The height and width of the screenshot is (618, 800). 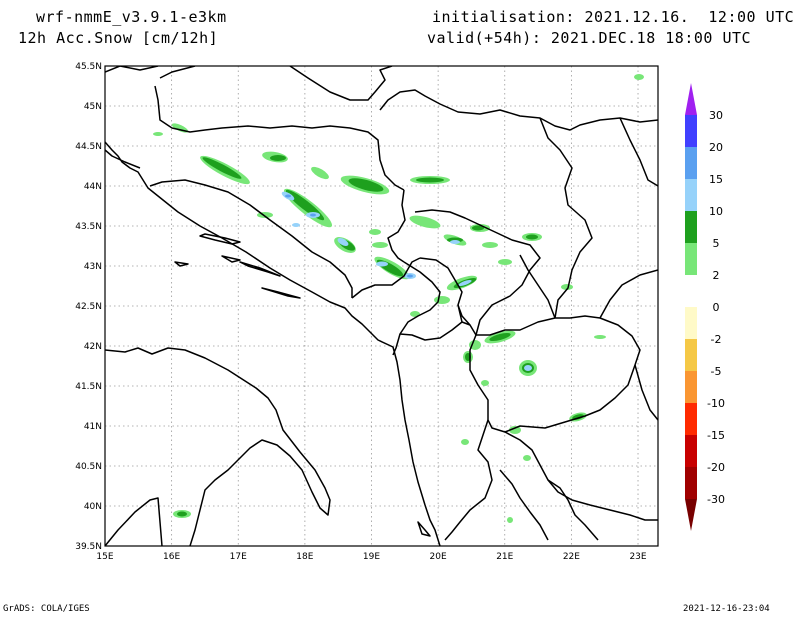 I want to click on lon-tick-label: 17E, so click(x=238, y=557).